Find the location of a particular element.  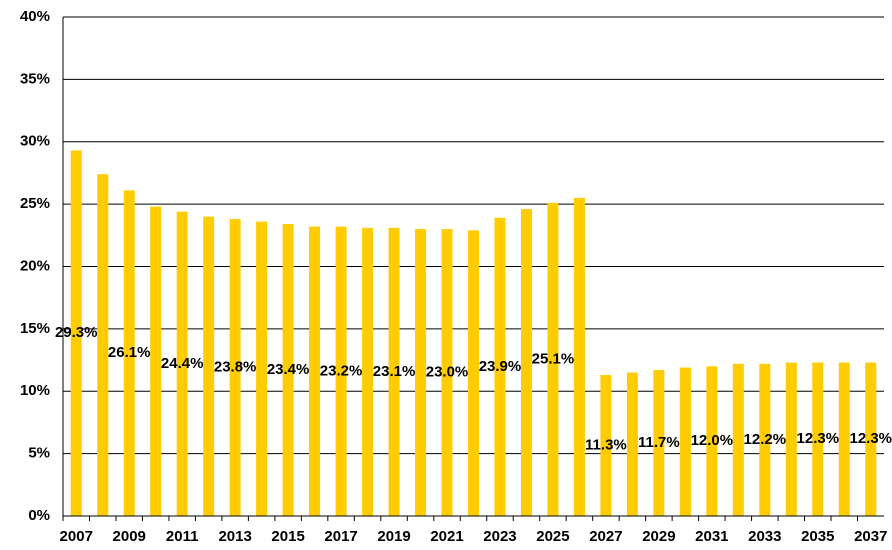

value-label: 12.0% is located at coordinates (712, 440).